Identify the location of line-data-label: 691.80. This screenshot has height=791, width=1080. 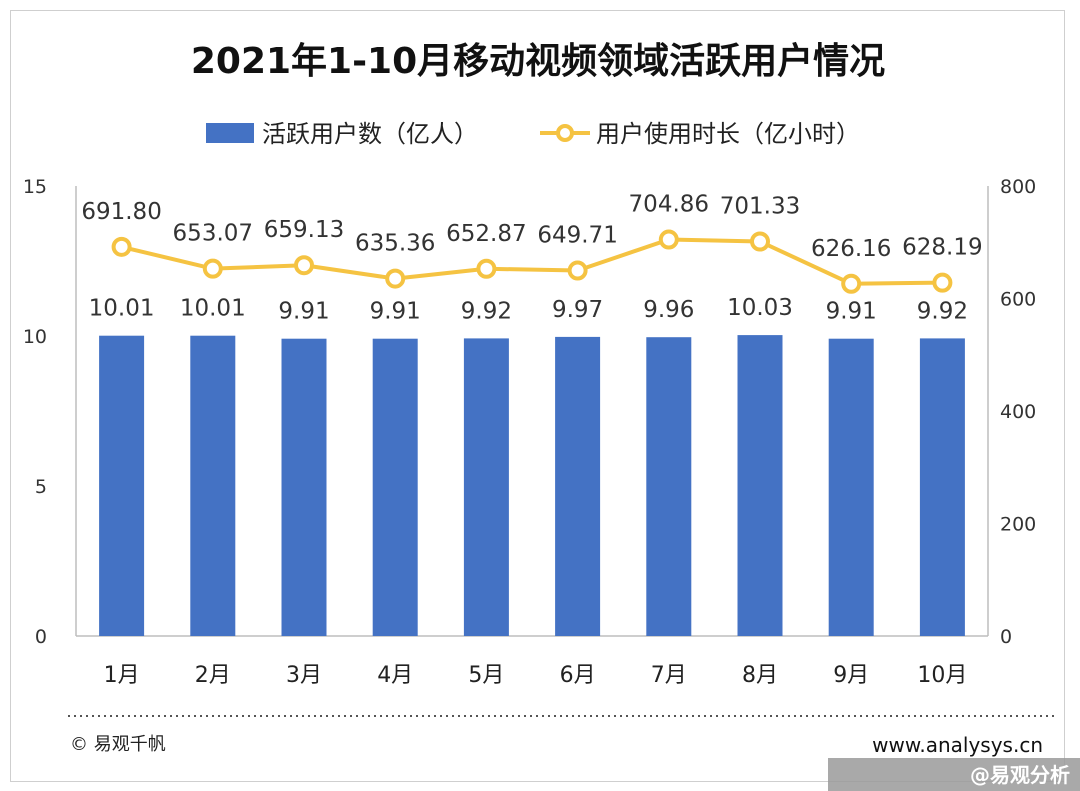
(121, 212).